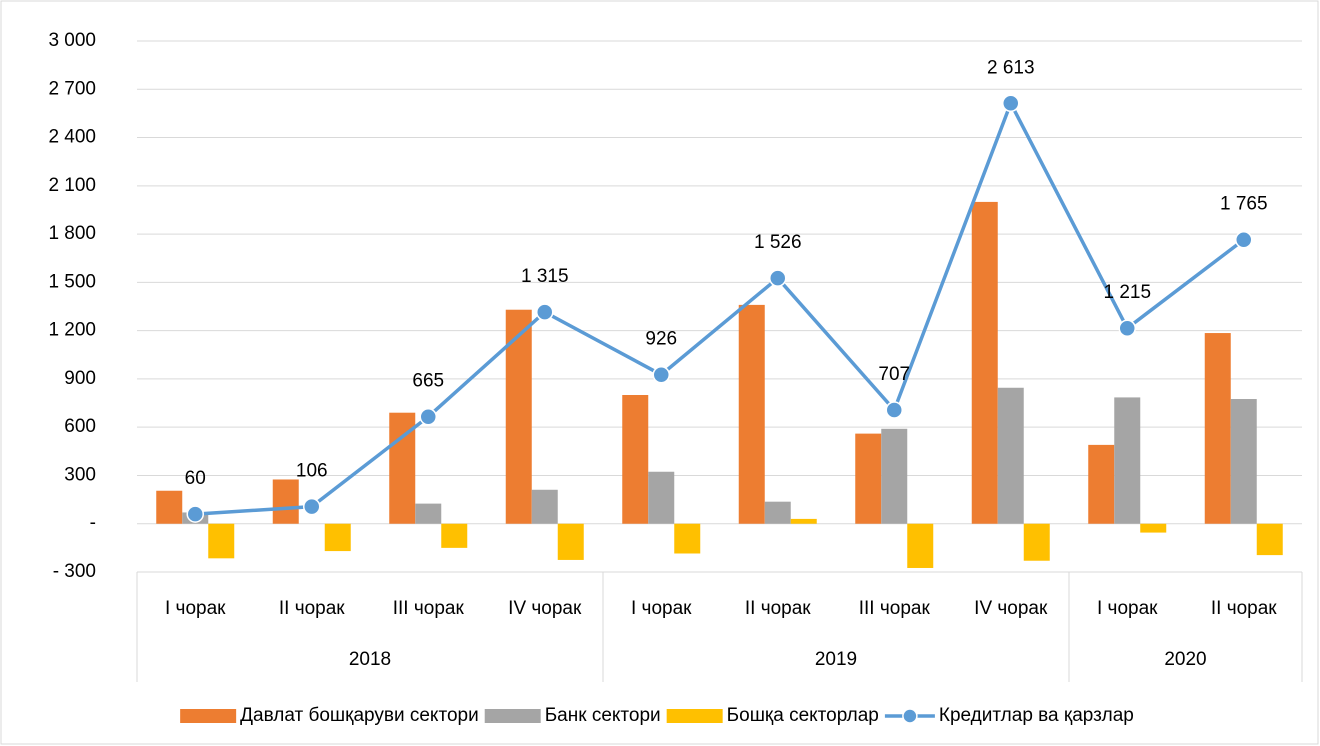  What do you see at coordinates (72, 137) in the screenshot?
I see `y-tick-label: 2 400` at bounding box center [72, 137].